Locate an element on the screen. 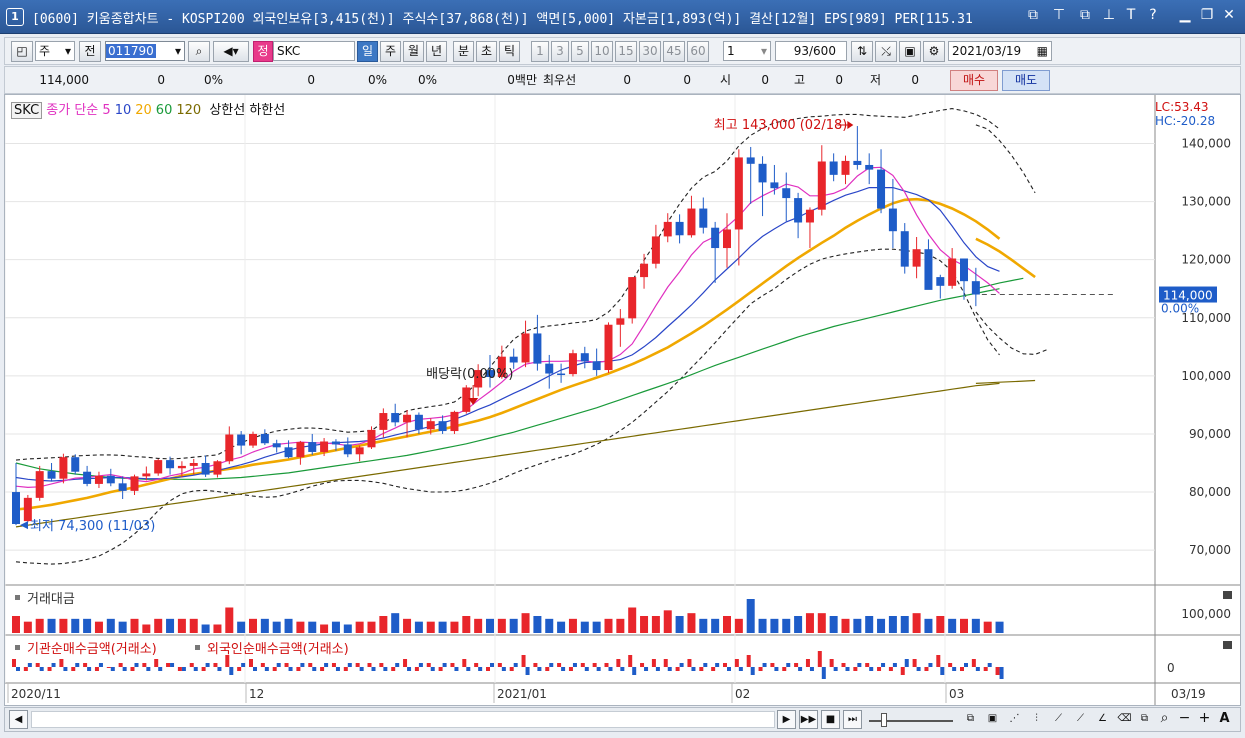  data-count-field: 93/600 is located at coordinates (811, 51).